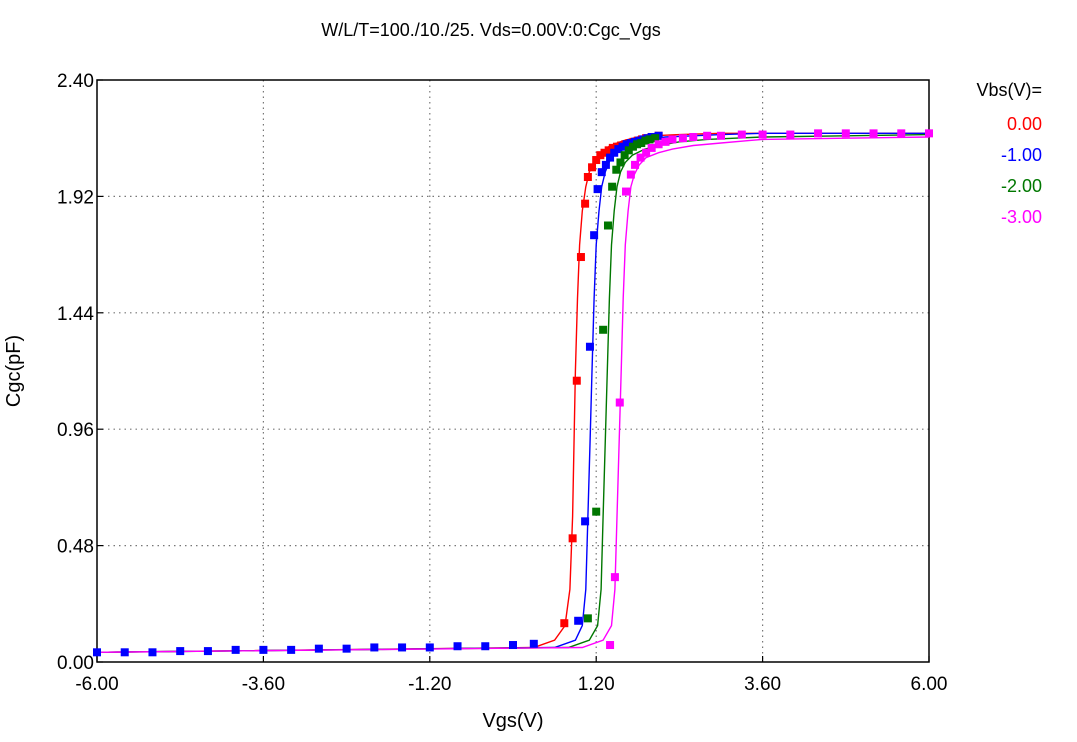 This screenshot has width=1077, height=742. I want to click on y-tick-label: 1.92, so click(75, 197).